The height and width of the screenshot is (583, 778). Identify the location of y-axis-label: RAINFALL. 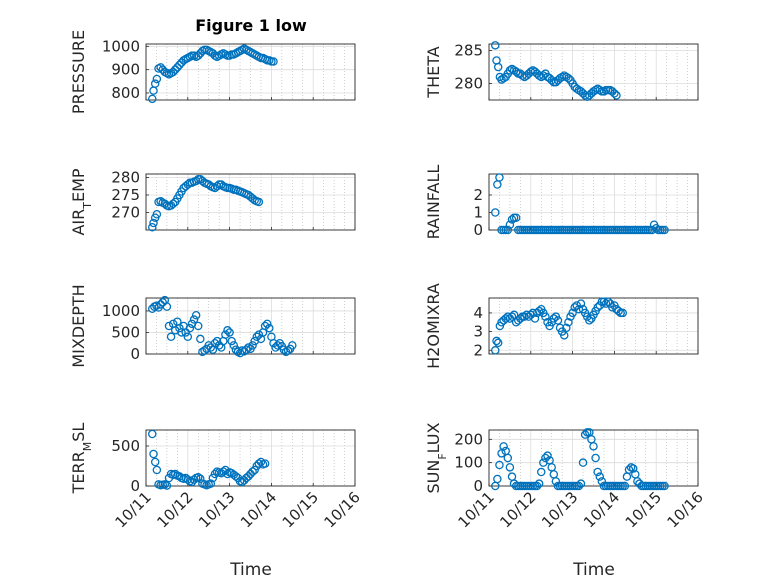
(433, 202).